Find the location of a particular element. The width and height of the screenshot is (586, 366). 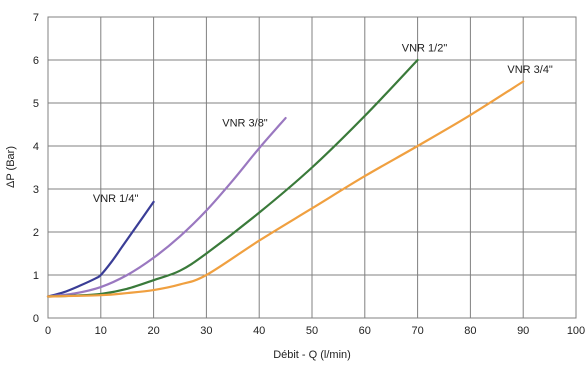

x-tick-label: 0 is located at coordinates (48, 331).